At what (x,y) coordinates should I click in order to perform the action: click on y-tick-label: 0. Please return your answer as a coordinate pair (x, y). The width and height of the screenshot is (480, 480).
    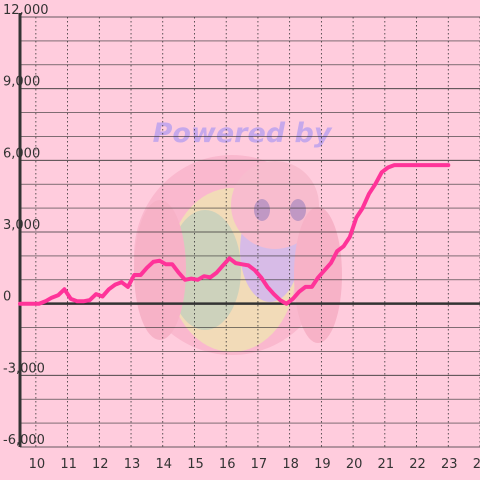
    Looking at the image, I should click on (7, 297).